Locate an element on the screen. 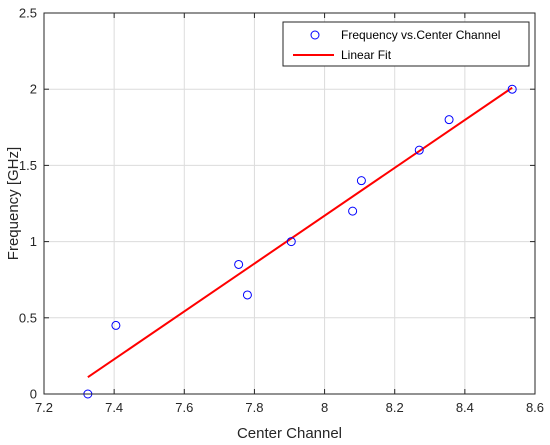  x-tick-label: 7.8 is located at coordinates (254, 407).